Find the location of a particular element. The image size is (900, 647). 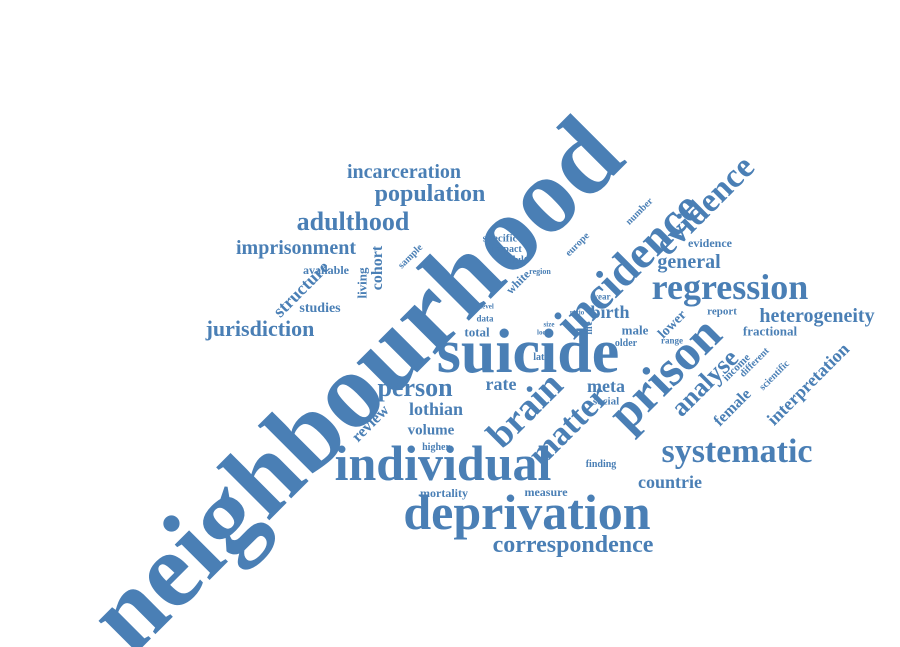

word-12: adulthood is located at coordinates (353, 221).